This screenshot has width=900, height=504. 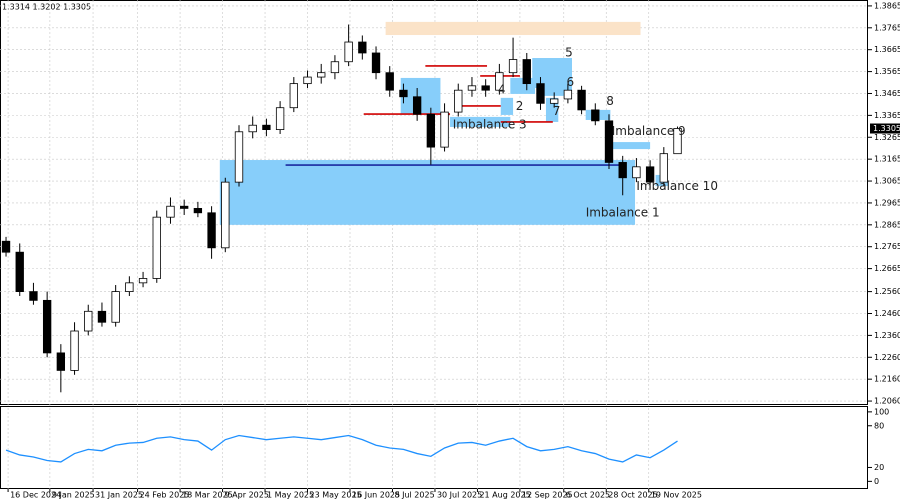 I want to click on price-tag, so click(x=885, y=128).